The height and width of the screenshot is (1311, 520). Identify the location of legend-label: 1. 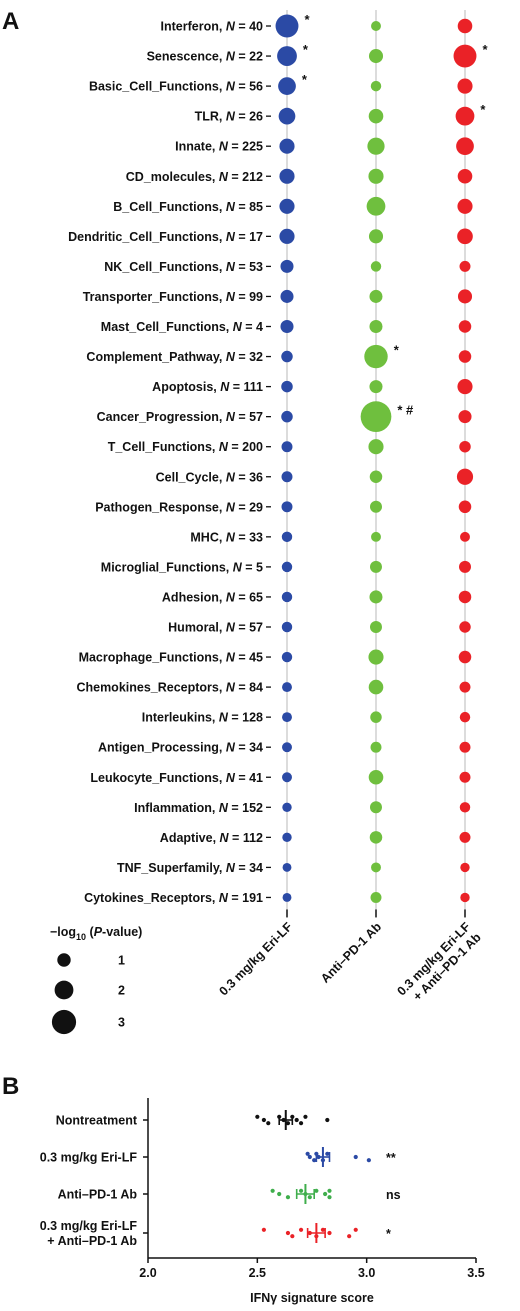
(121, 961).